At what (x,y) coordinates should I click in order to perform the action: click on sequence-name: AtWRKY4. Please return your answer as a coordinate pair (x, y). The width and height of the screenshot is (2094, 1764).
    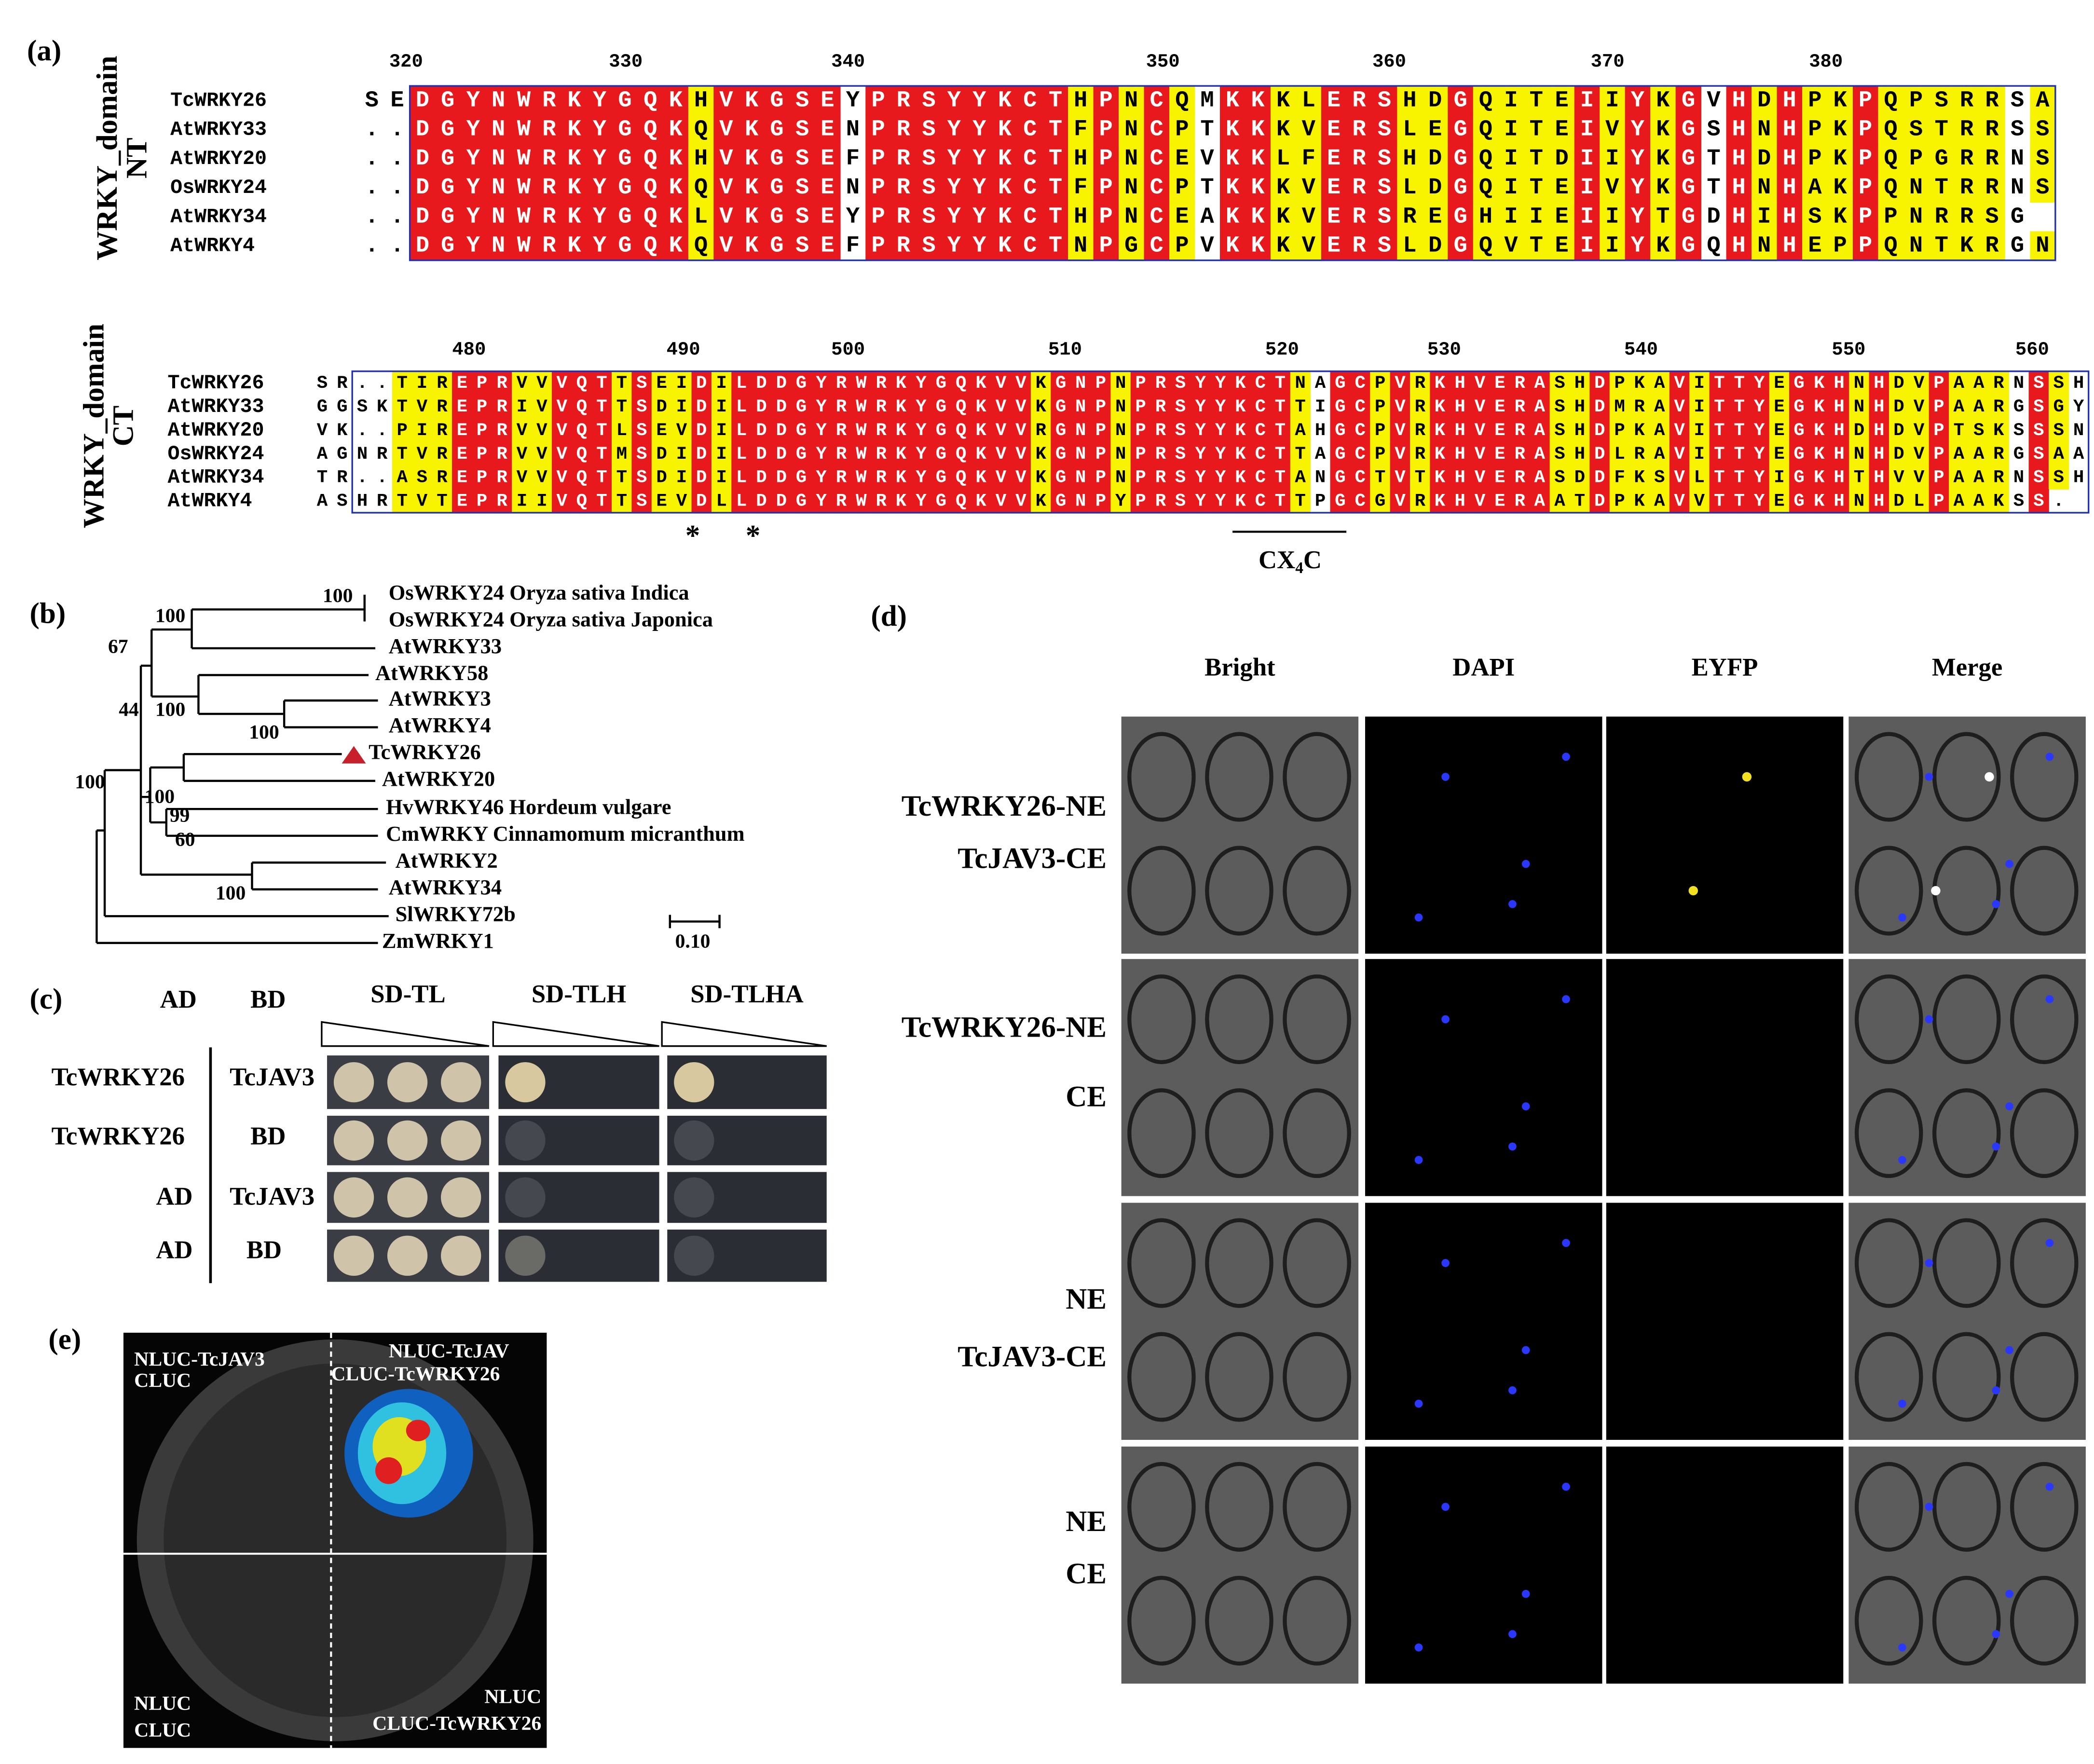
    Looking at the image, I should click on (210, 501).